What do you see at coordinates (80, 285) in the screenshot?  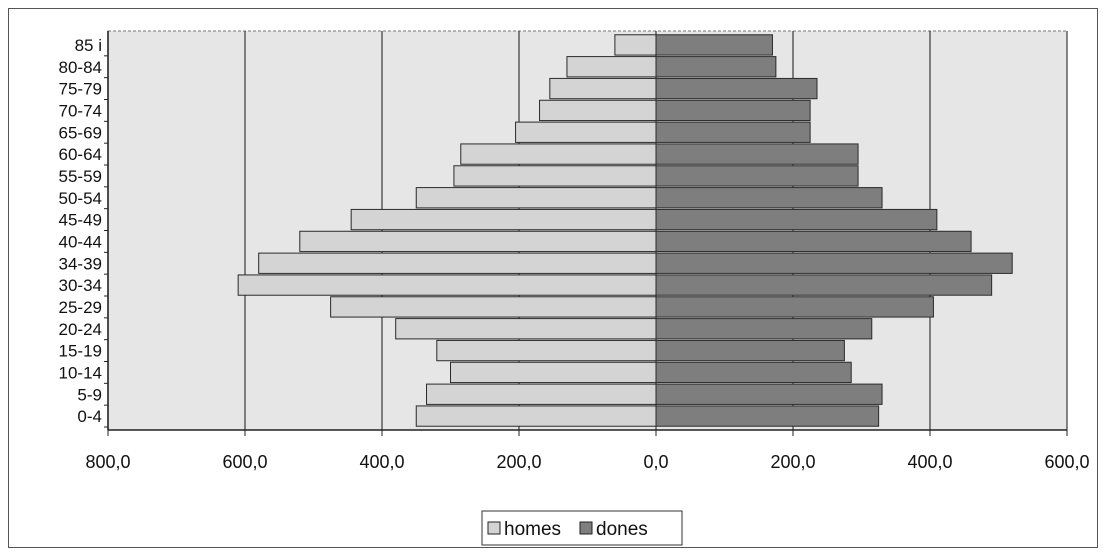 I see `category-label: 30-34` at bounding box center [80, 285].